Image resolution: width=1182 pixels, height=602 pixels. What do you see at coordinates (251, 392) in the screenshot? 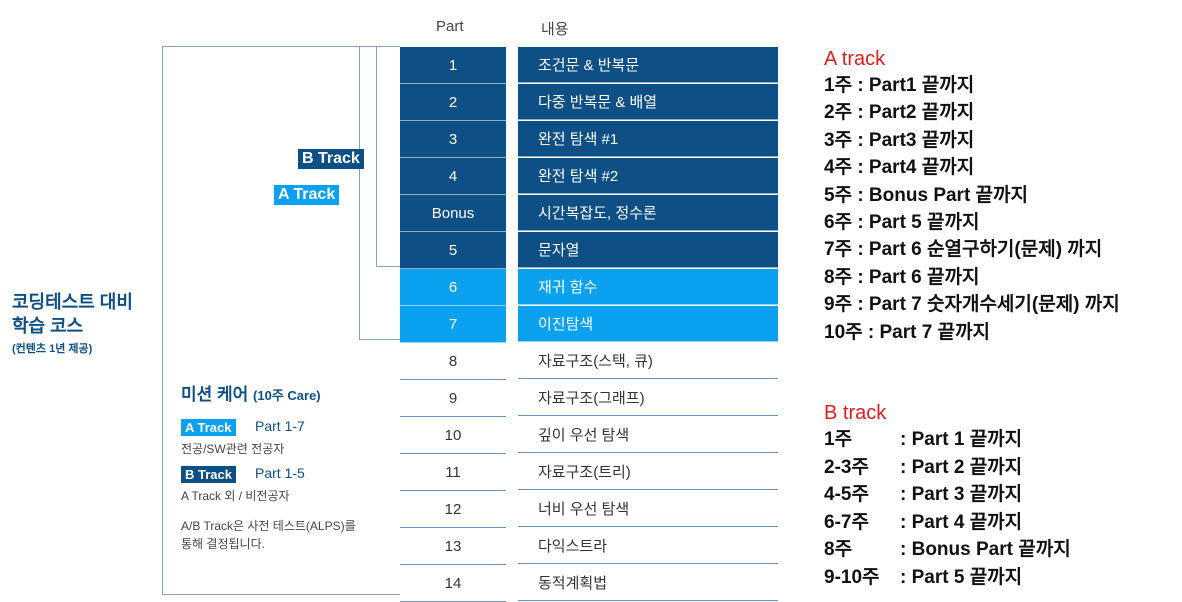
I see `mission-title: 미션 케어 (10주 Care)` at bounding box center [251, 392].